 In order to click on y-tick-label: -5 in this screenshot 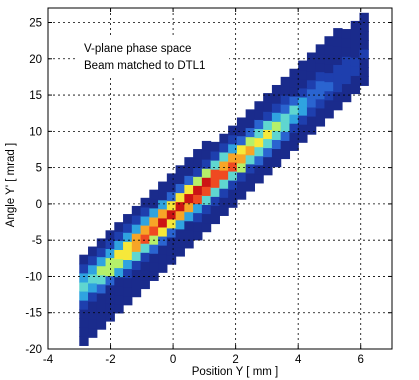, I will do `click(37, 241)`.